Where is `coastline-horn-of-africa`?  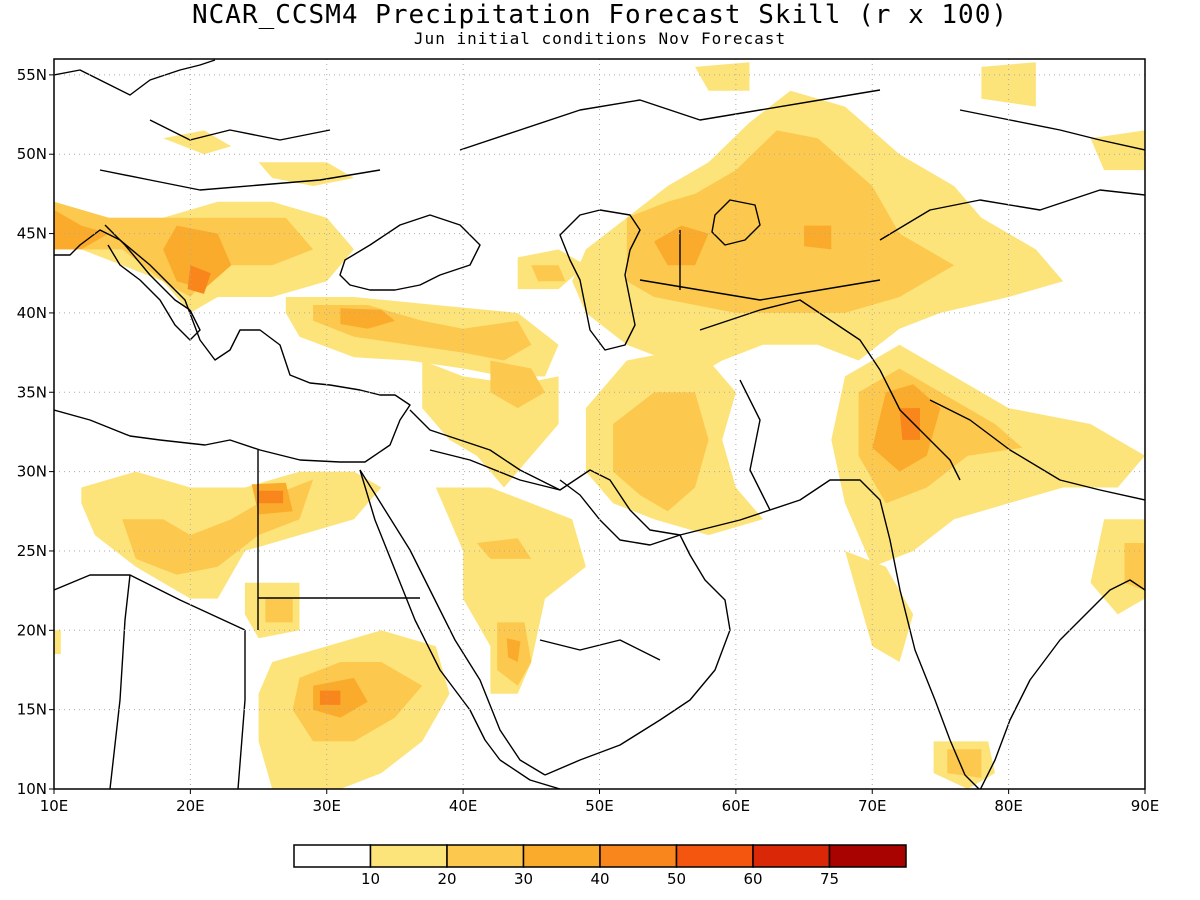
coastline-horn-of-africa is located at coordinates (530, 774).